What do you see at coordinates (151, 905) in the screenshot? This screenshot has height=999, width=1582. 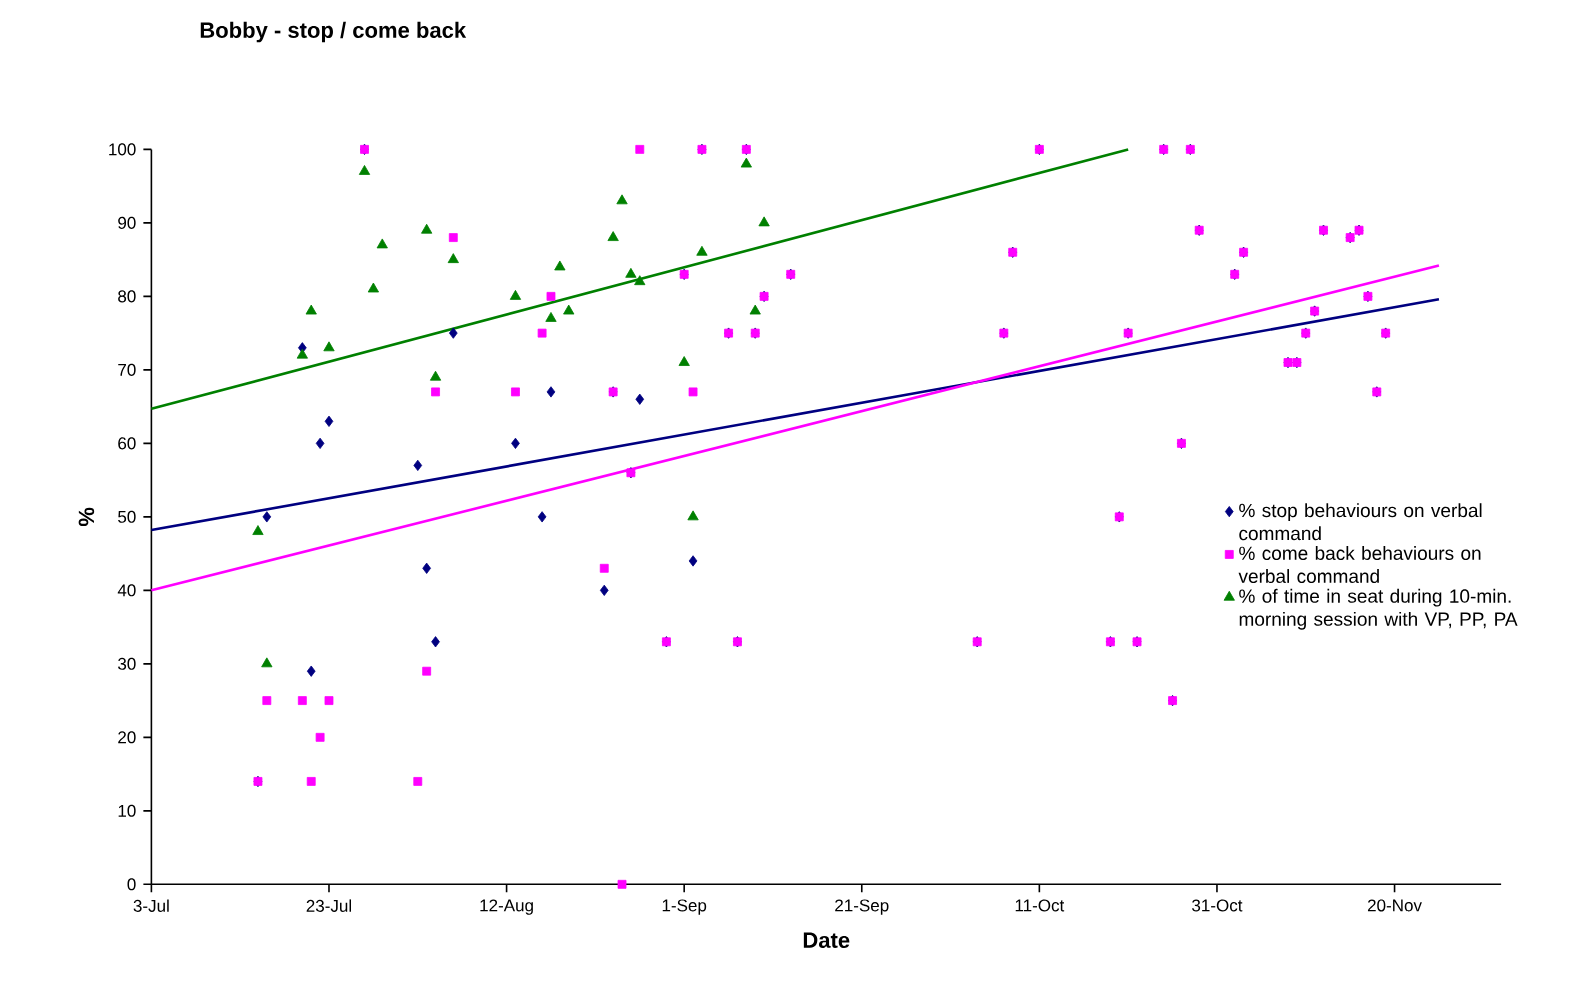 I see `x-tick-label: 3-Jul` at bounding box center [151, 905].